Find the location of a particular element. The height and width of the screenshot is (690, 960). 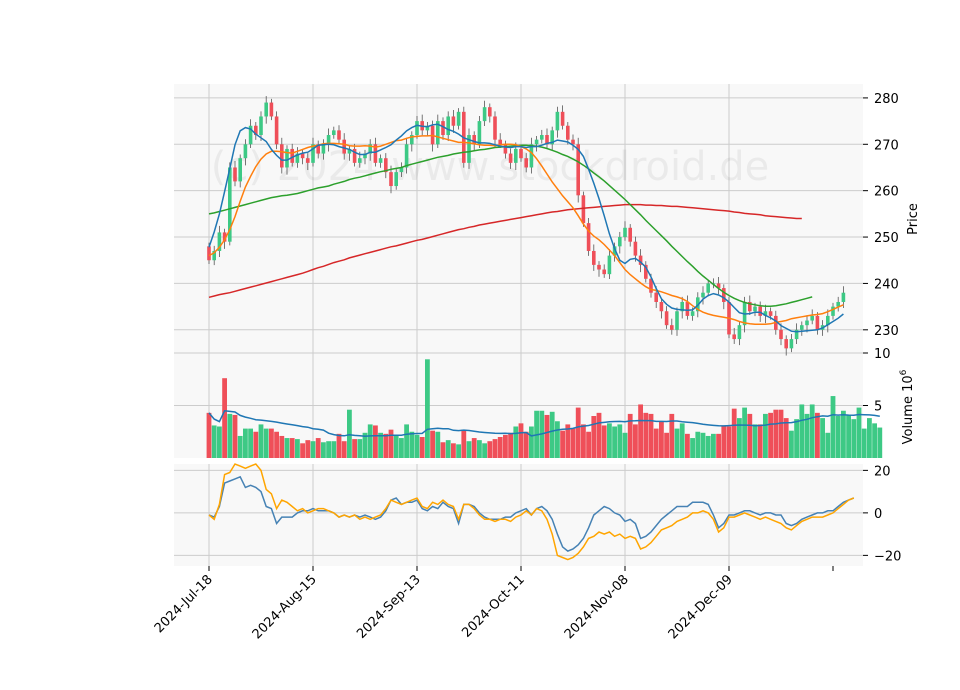

price-tick-label: 280 is located at coordinates (886, 99).